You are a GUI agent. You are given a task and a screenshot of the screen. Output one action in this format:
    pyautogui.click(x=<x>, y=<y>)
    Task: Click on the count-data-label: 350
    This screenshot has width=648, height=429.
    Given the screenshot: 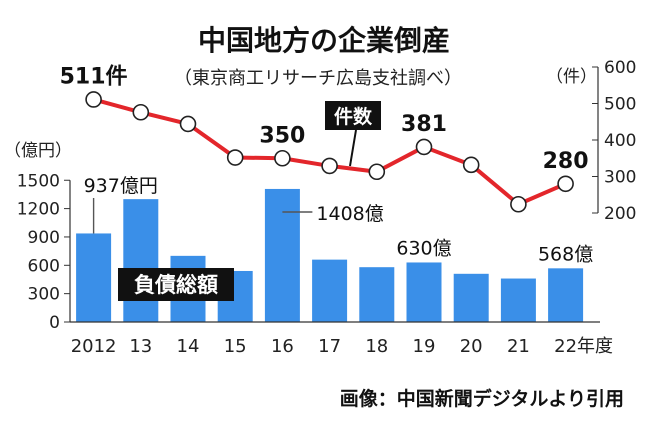 What is the action you would take?
    pyautogui.click(x=282, y=135)
    